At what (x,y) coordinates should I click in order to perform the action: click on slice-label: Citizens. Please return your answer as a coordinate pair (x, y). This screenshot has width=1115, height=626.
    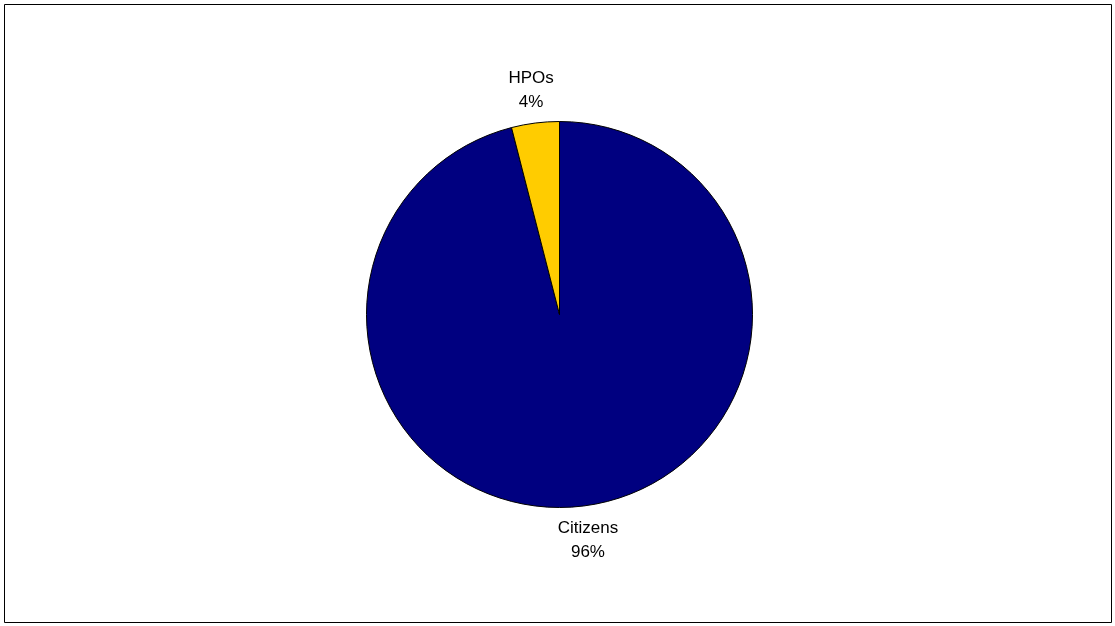
    Looking at the image, I should click on (588, 528).